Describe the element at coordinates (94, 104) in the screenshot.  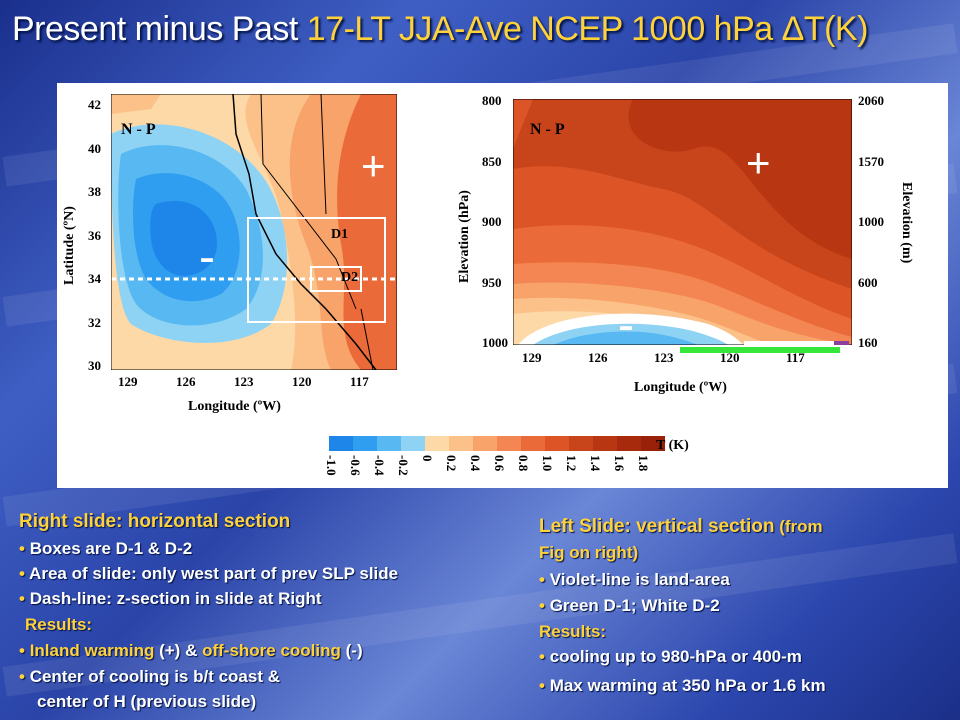
I see `left-map-ytick: 42` at that location.